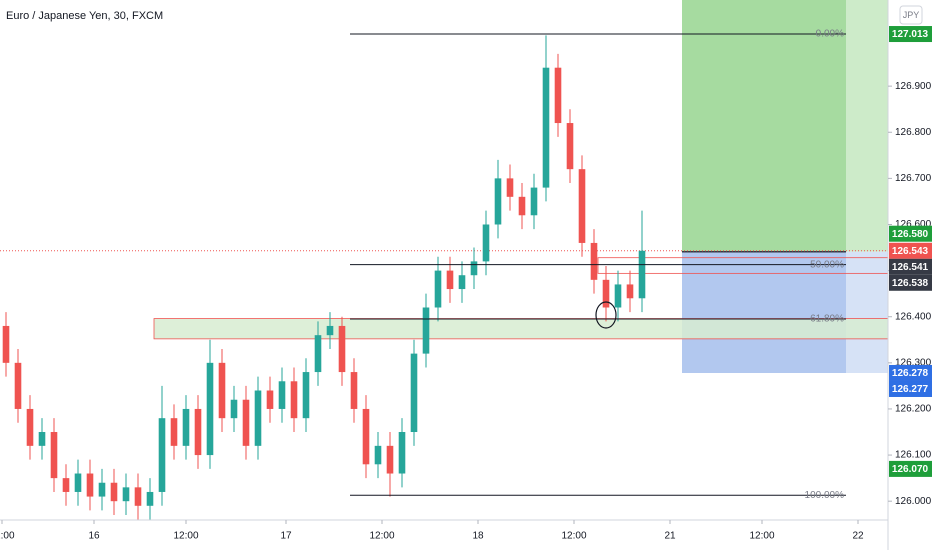 Image resolution: width=932 pixels, height=550 pixels. Describe the element at coordinates (94, 536) in the screenshot. I see `x-tick-label: 16` at that location.